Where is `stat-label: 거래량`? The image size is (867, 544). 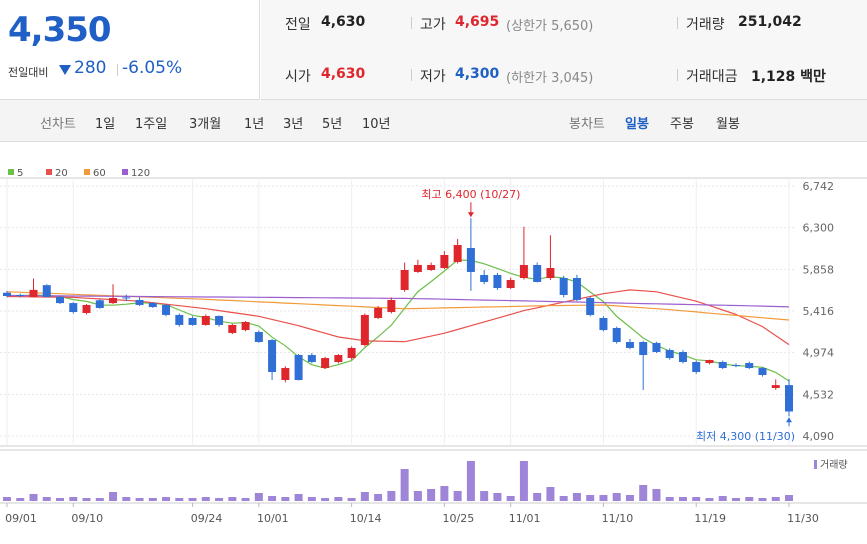
stat-label: 거래량 is located at coordinates (705, 25).